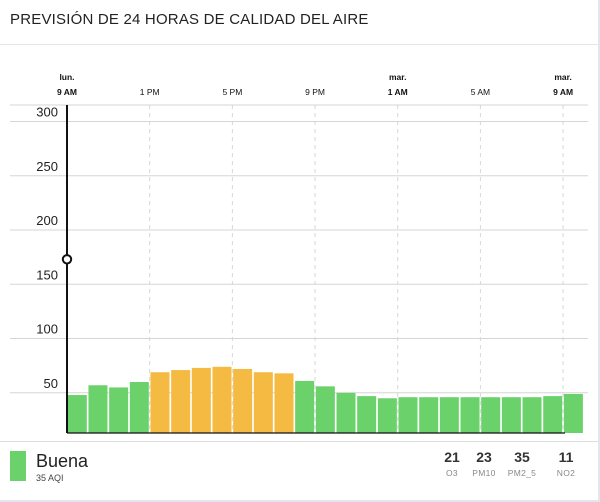 The width and height of the screenshot is (600, 502). What do you see at coordinates (398, 92) in the screenshot?
I see `x-tick-time-label: 1 AM` at bounding box center [398, 92].